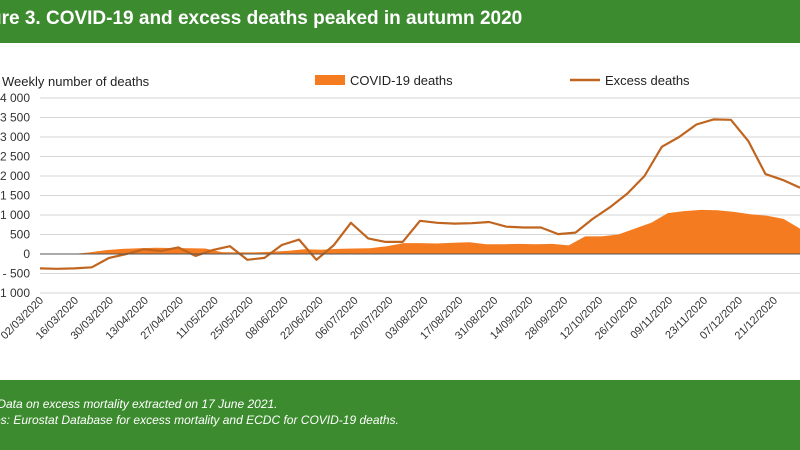 The width and height of the screenshot is (800, 450). What do you see at coordinates (15, 137) in the screenshot?
I see `y-tick-label: 3 000` at bounding box center [15, 137].